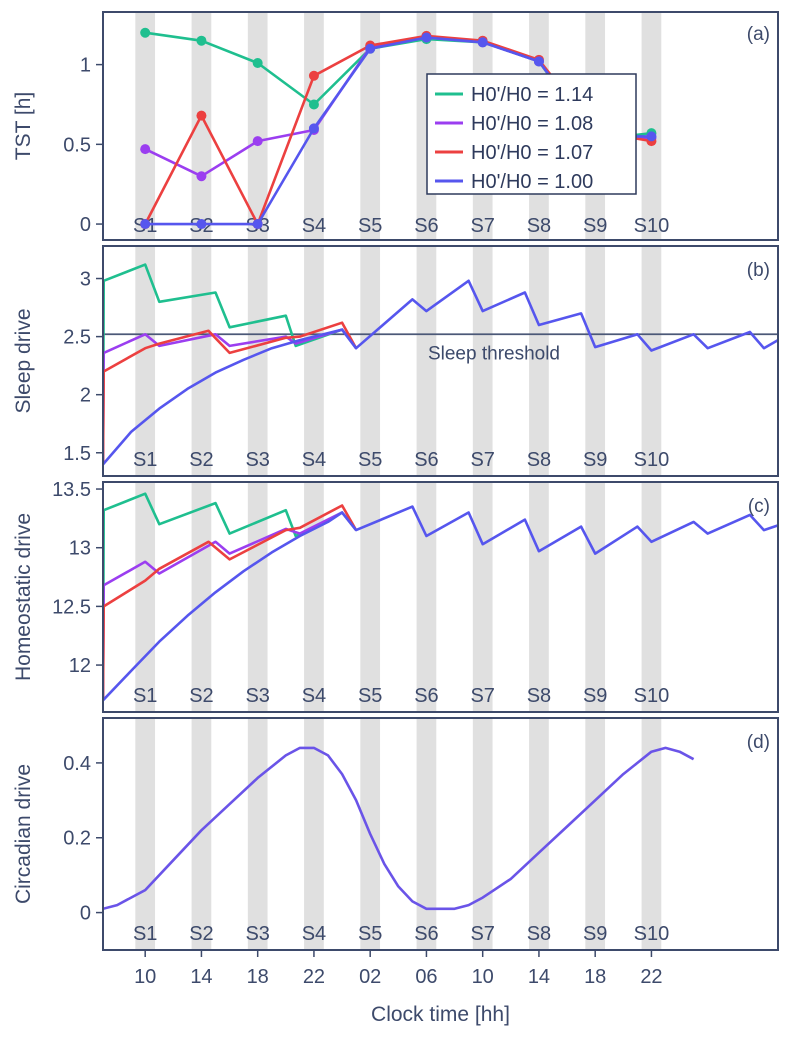  I want to click on panel-tag: (d), so click(758, 742).